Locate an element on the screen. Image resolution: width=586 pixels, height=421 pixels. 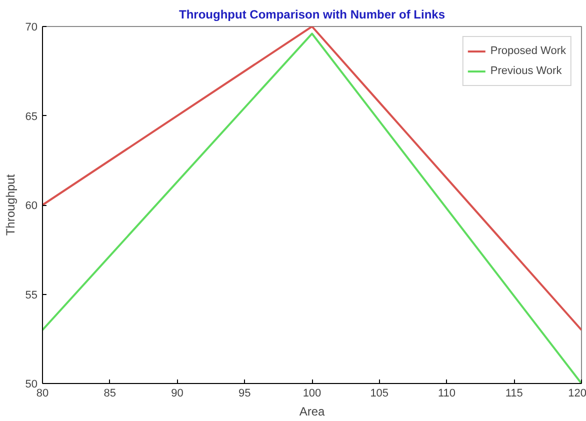
x-tick-label: 90 is located at coordinates (177, 394).